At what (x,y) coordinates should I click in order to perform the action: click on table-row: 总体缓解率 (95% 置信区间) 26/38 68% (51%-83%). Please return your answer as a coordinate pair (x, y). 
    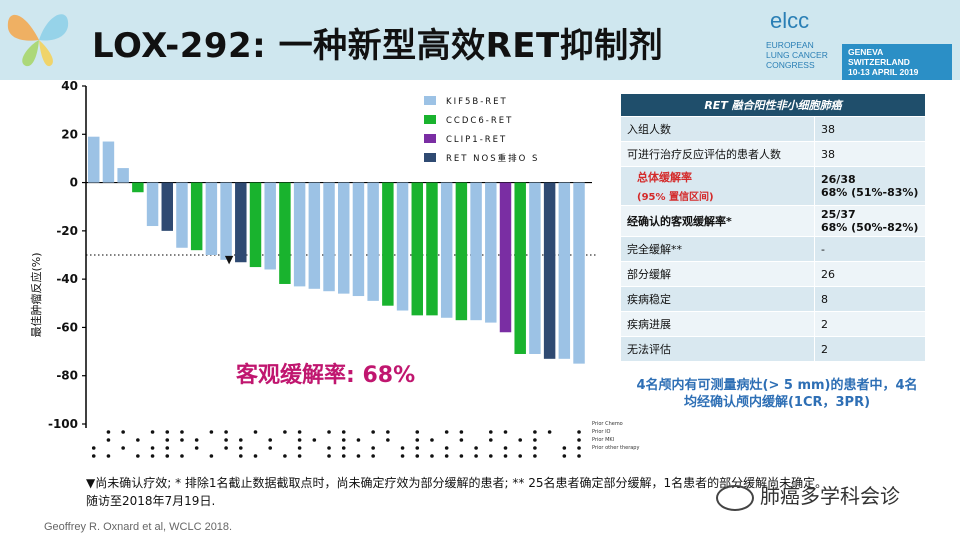
    Looking at the image, I should click on (773, 186).